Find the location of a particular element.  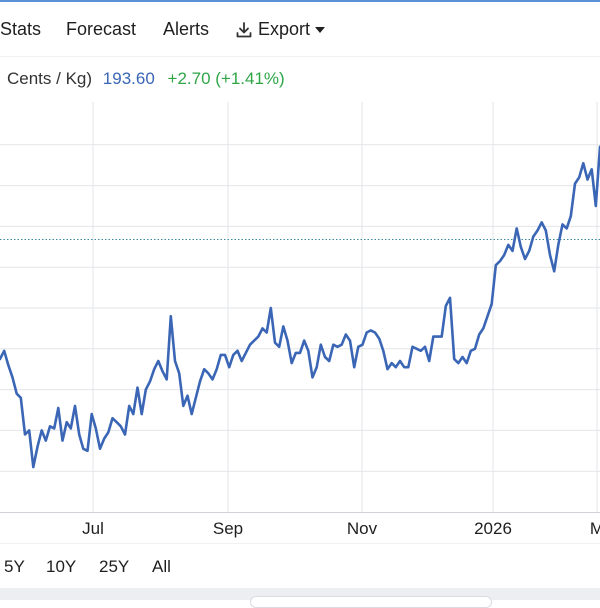

nav-alerts: Alerts is located at coordinates (186, 29).